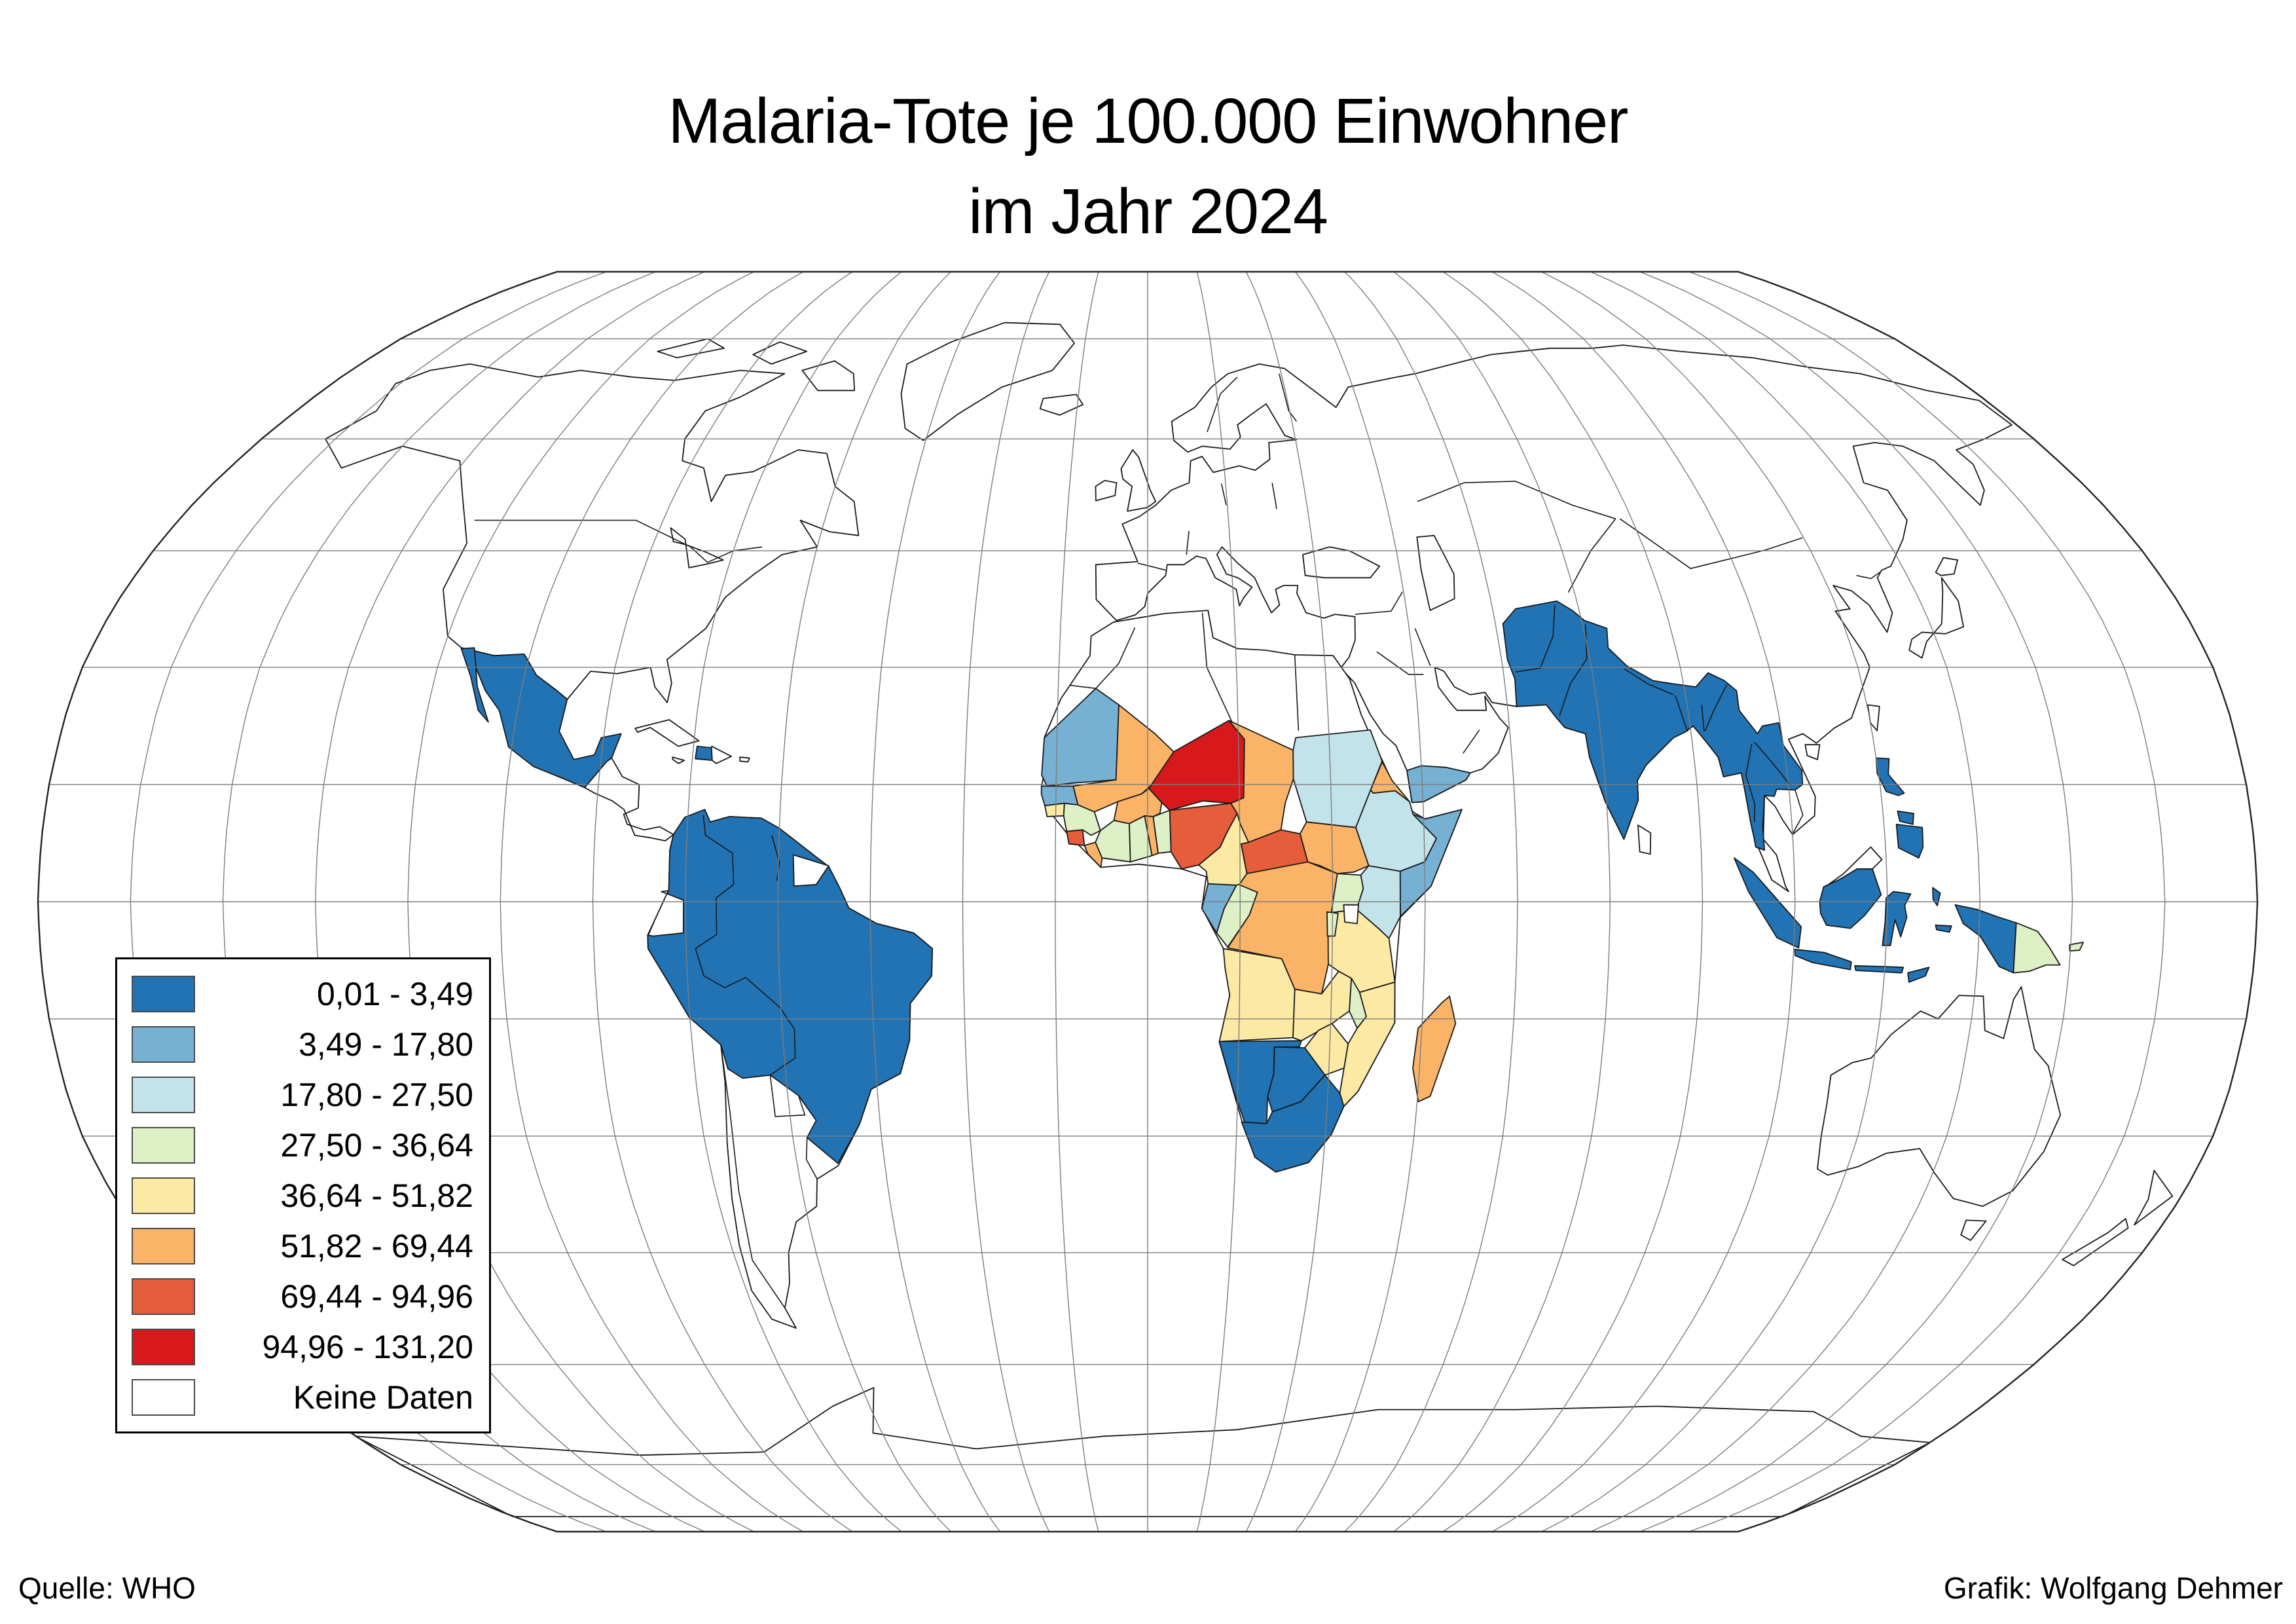 The width and height of the screenshot is (2296, 1624). I want to click on country-ecuador, so click(665, 913).